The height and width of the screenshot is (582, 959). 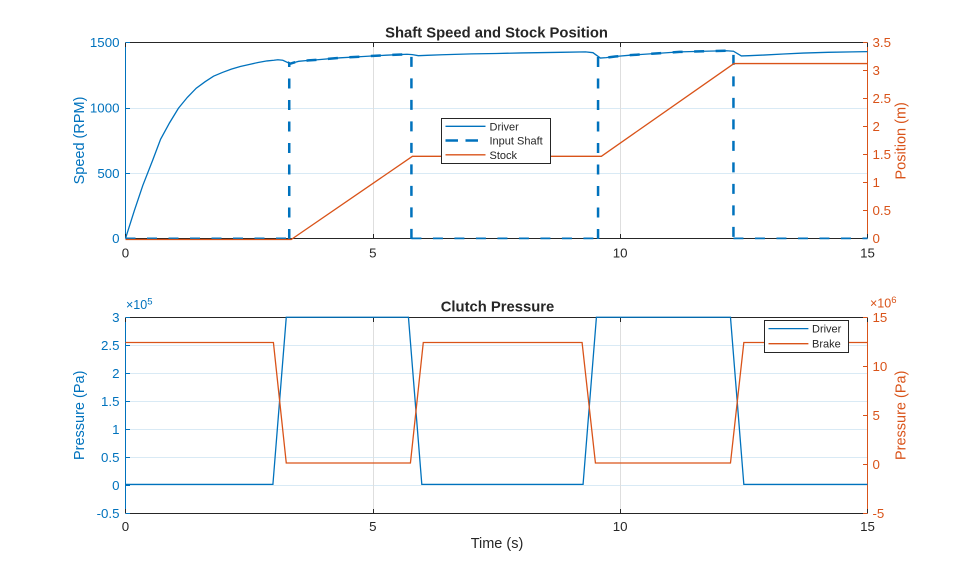 What do you see at coordinates (879, 513) in the screenshot?
I see `svg-text: -5` at bounding box center [879, 513].